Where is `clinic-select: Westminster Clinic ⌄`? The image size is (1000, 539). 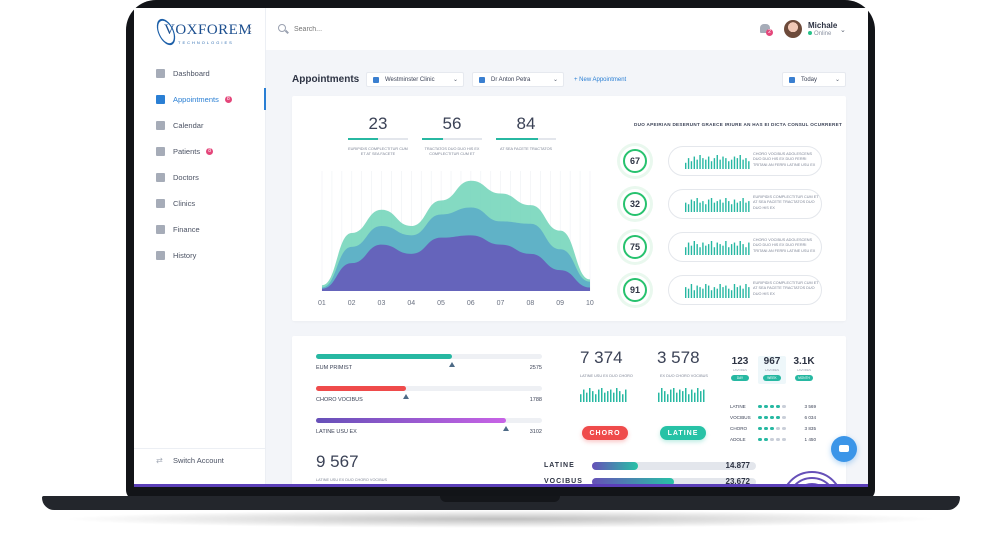
clinic-select: Westminster Clinic ⌄ is located at coordinates (415, 79).